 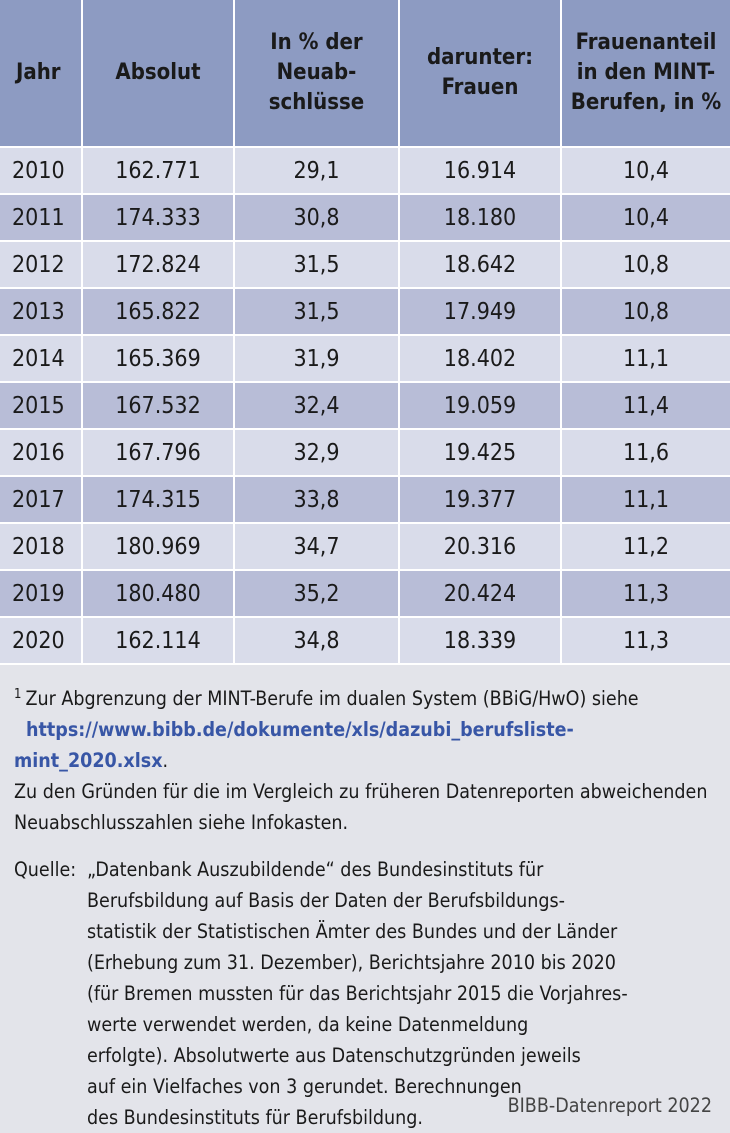 What do you see at coordinates (480, 171) in the screenshot?
I see `cell-frauen: 16.914` at bounding box center [480, 171].